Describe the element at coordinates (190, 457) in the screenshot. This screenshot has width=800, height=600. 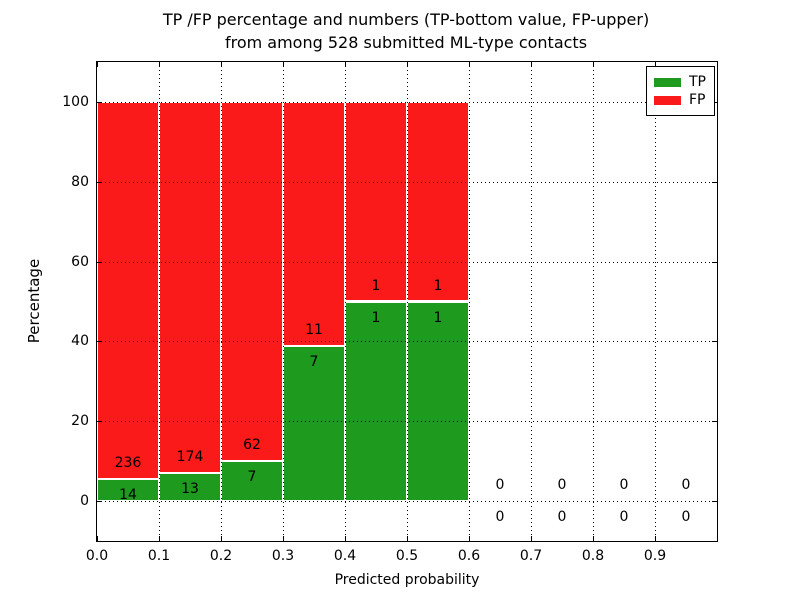
I see `fp-count-label: 174` at that location.